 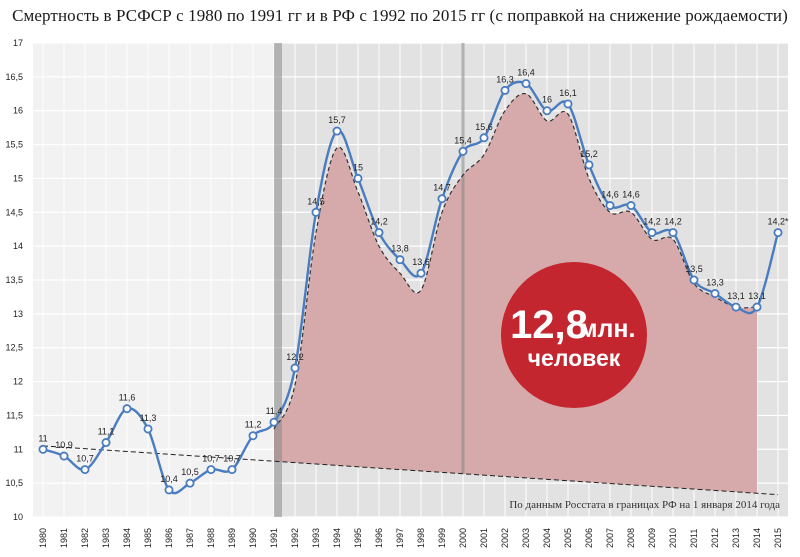 I want to click on badge-value: 12,8, so click(x=549, y=325).